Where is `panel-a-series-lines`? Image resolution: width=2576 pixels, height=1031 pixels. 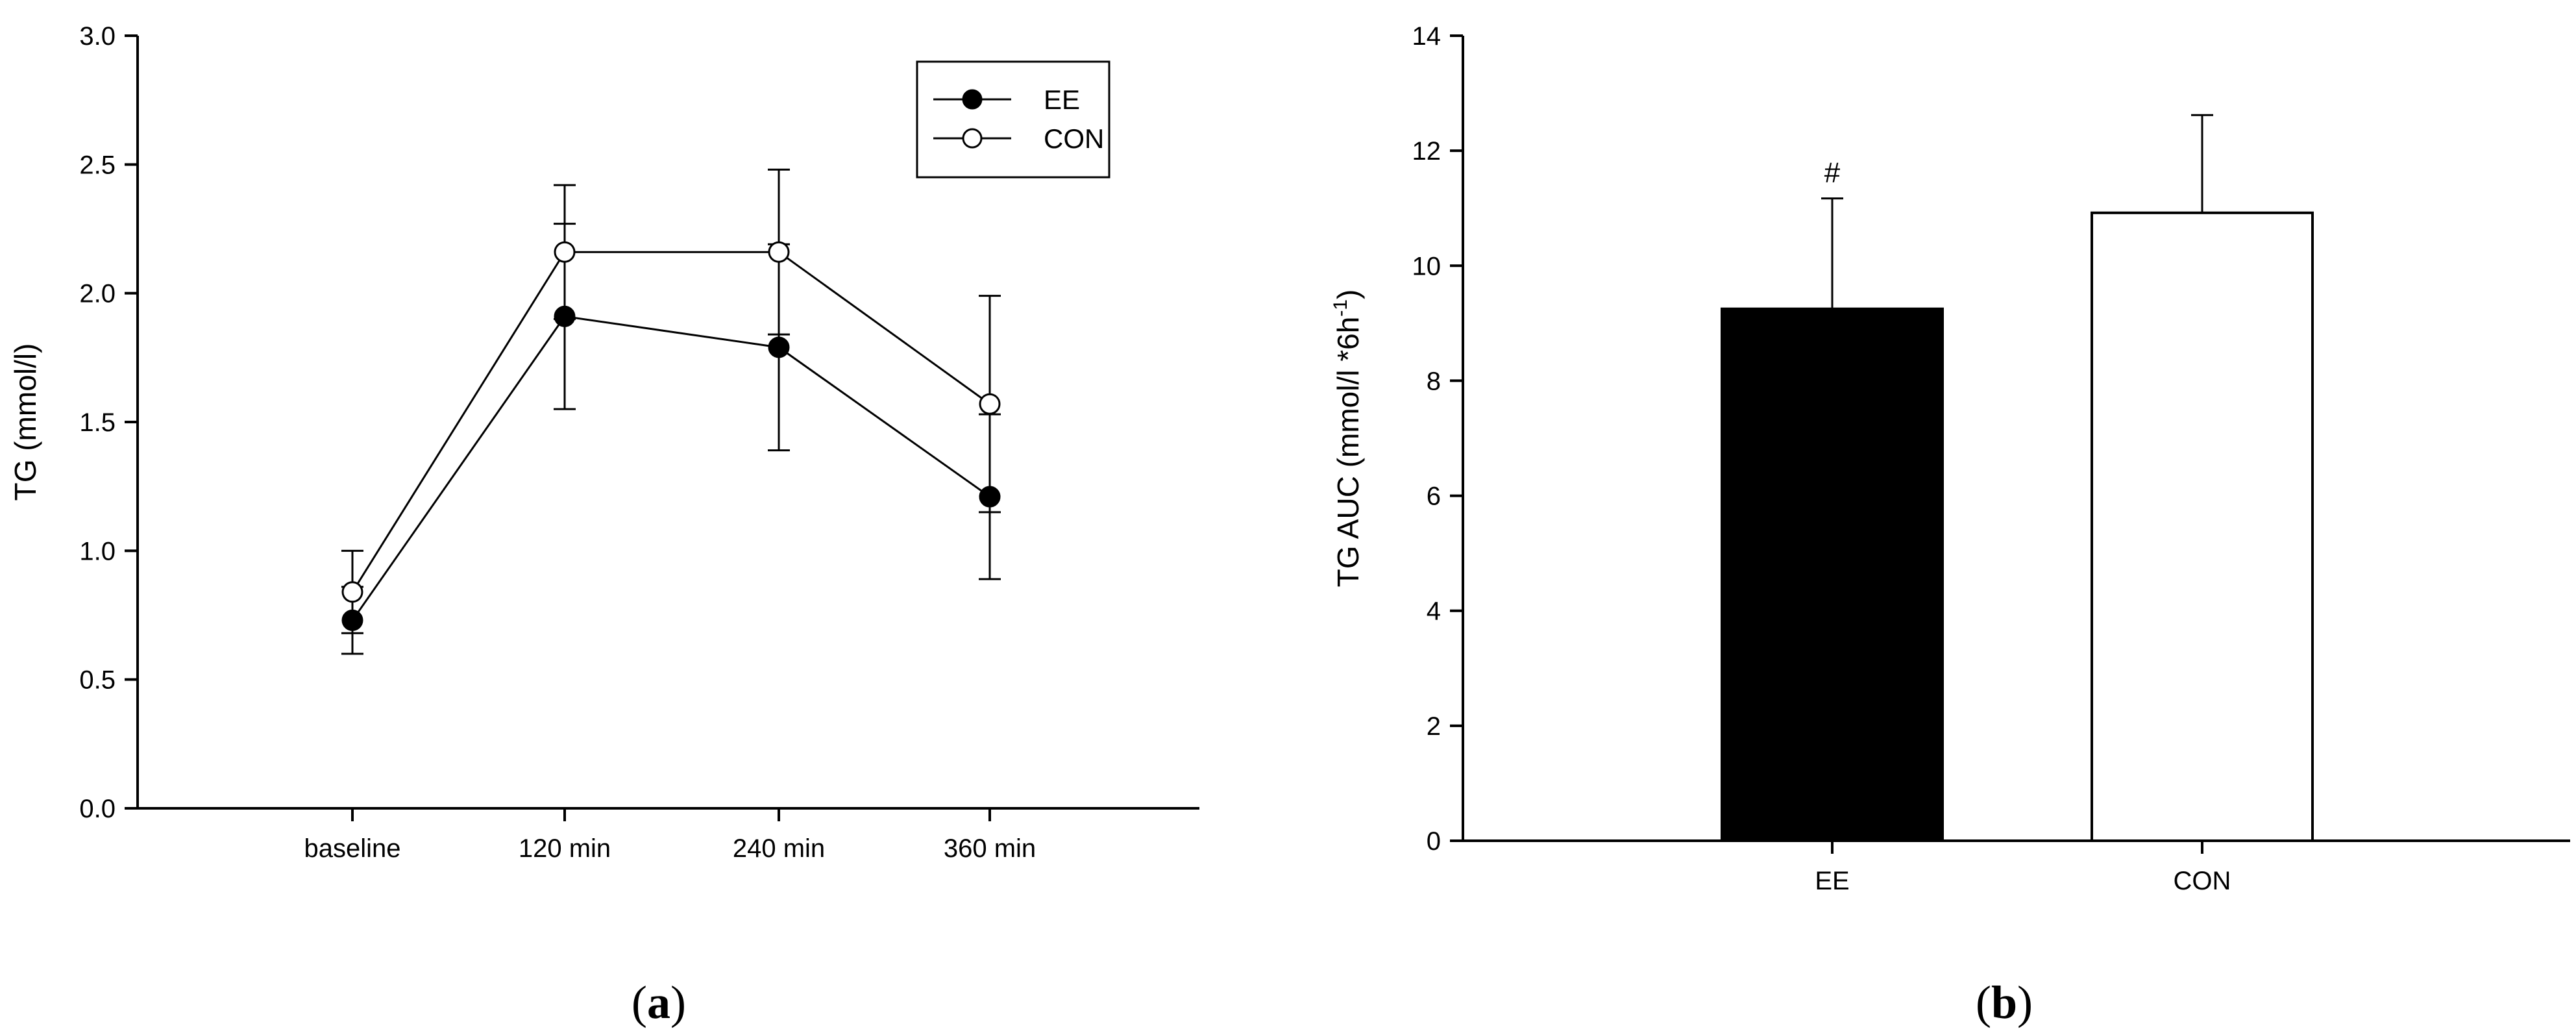
panel-a-series-lines is located at coordinates (670, 436).